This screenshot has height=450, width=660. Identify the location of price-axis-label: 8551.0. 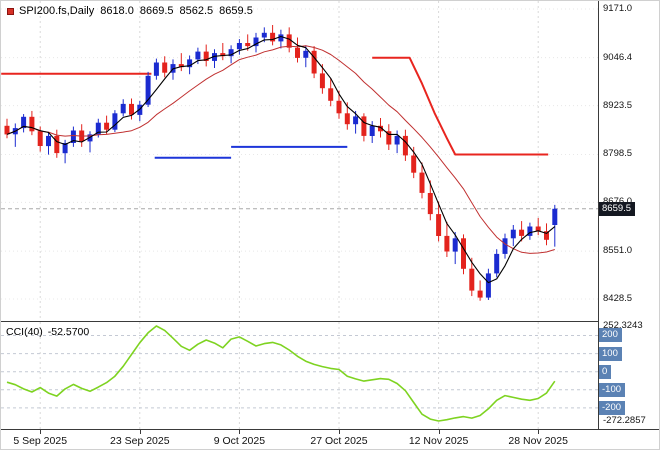
(618, 251).